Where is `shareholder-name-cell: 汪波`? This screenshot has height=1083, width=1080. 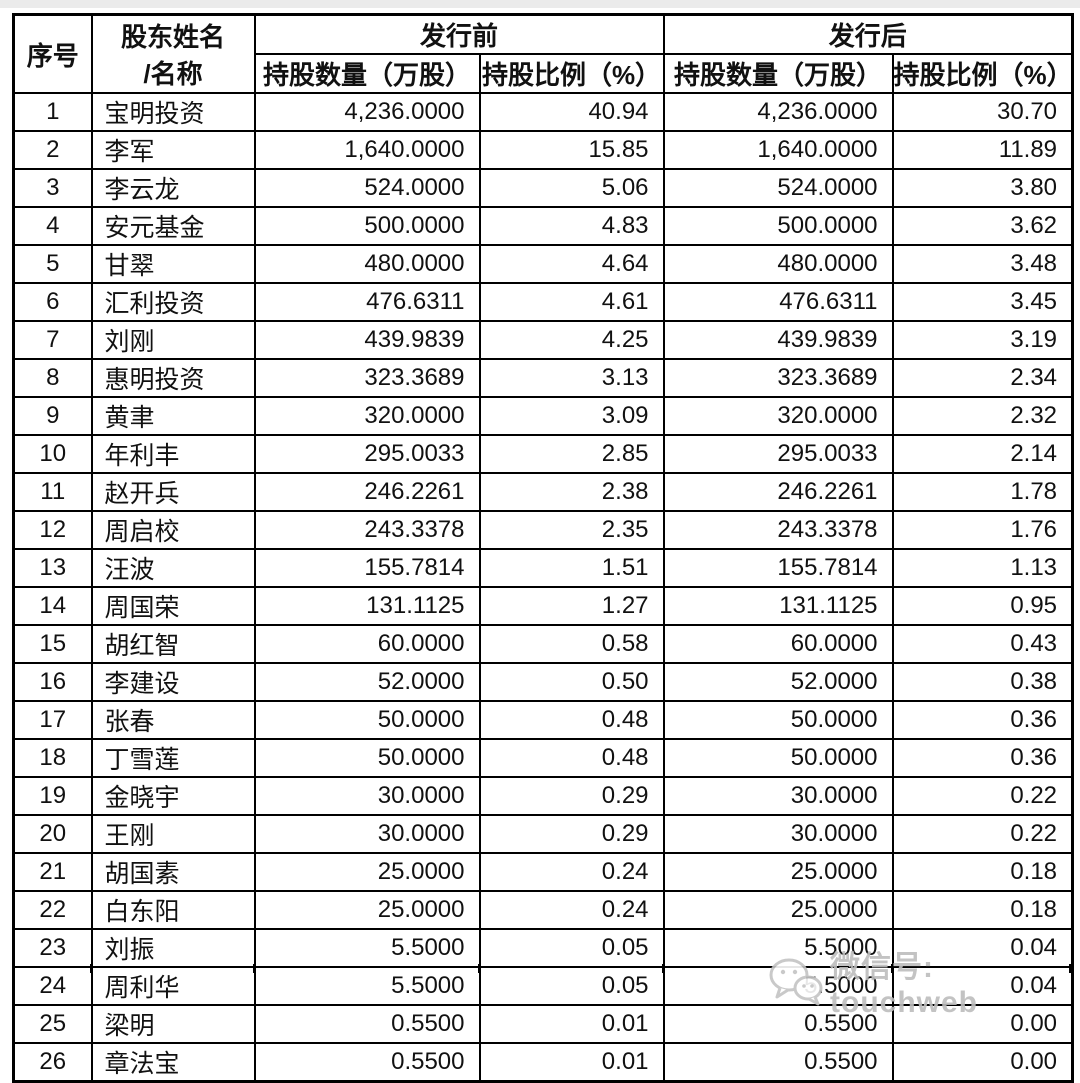
shareholder-name-cell: 汪波 is located at coordinates (173, 568).